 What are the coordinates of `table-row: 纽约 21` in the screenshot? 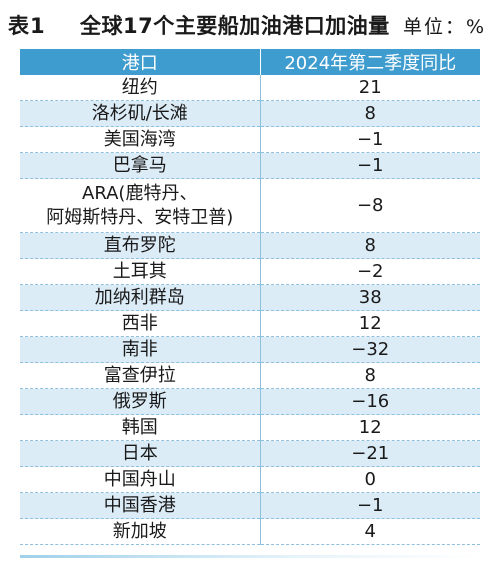 It's located at (250, 88).